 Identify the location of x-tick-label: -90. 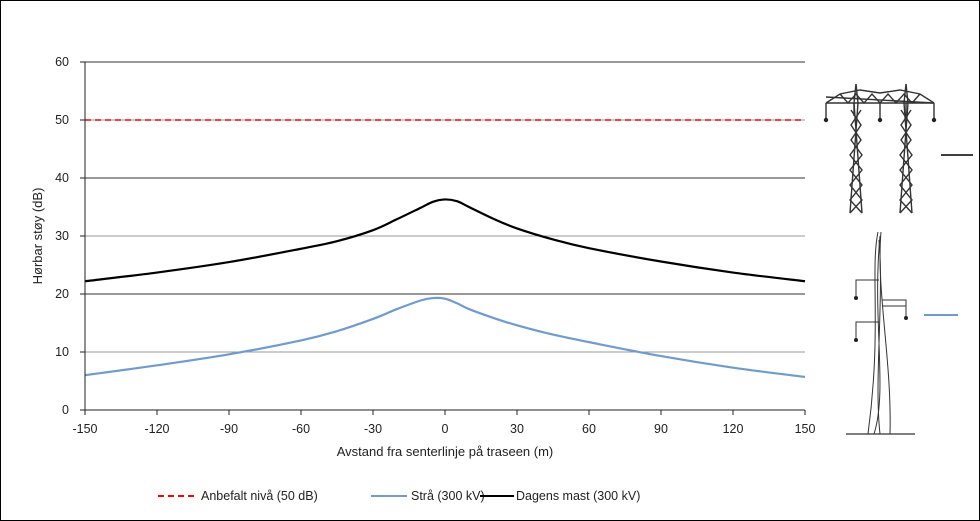
(229, 429).